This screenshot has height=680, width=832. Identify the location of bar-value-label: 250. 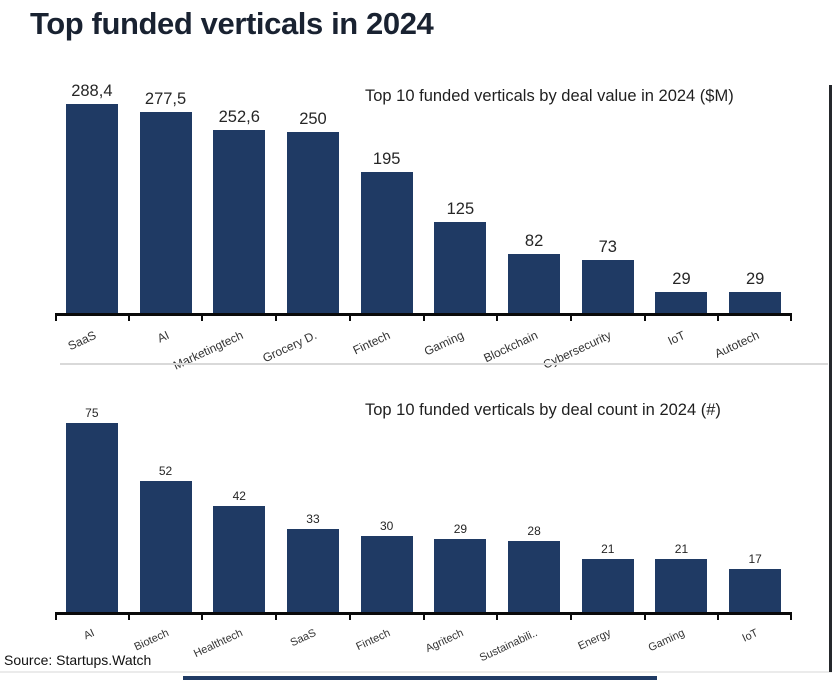
(313, 119).